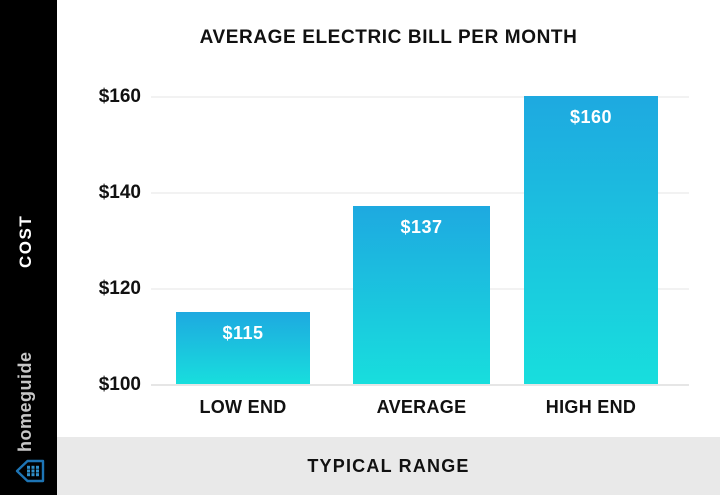 This screenshot has height=495, width=720. Describe the element at coordinates (243, 333) in the screenshot. I see `bar-value-label: $115` at that location.